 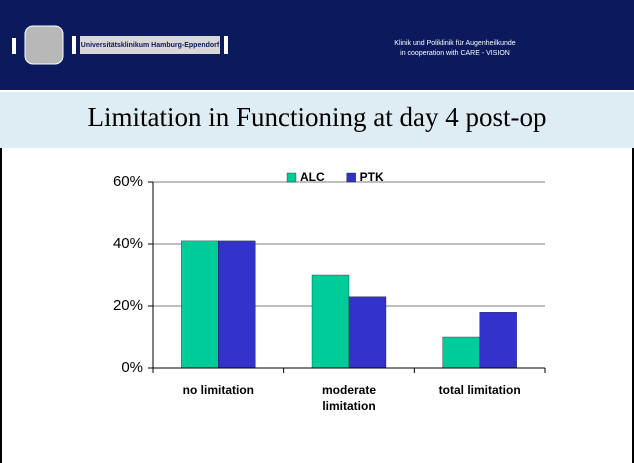 What do you see at coordinates (372, 177) in the screenshot?
I see `legend-label: PTK` at bounding box center [372, 177].